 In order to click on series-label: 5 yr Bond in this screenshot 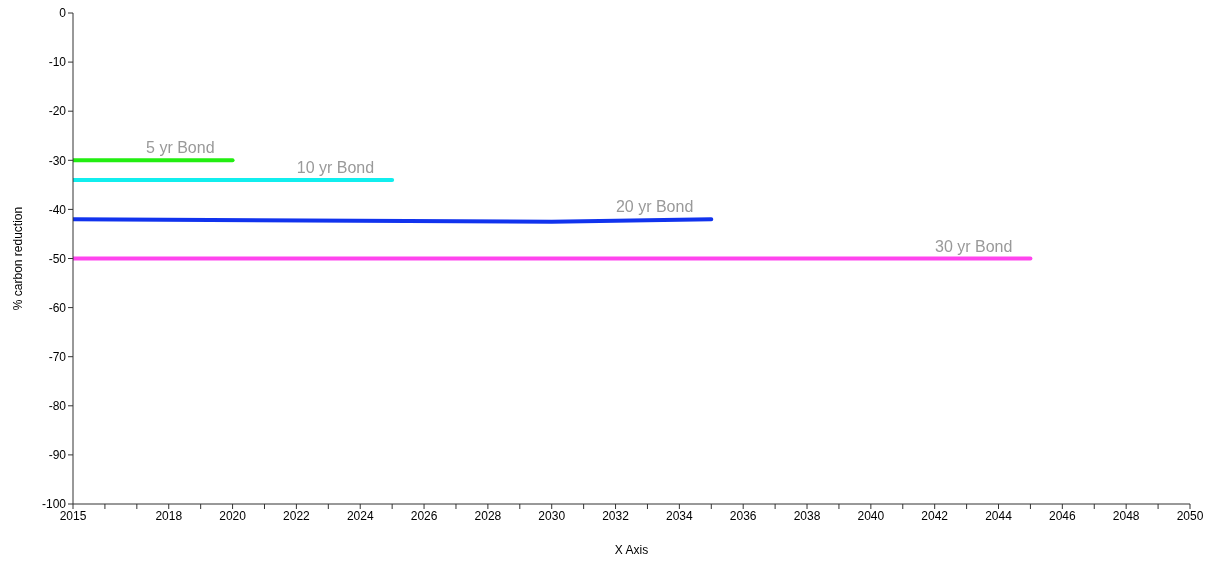, I will do `click(180, 148)`.